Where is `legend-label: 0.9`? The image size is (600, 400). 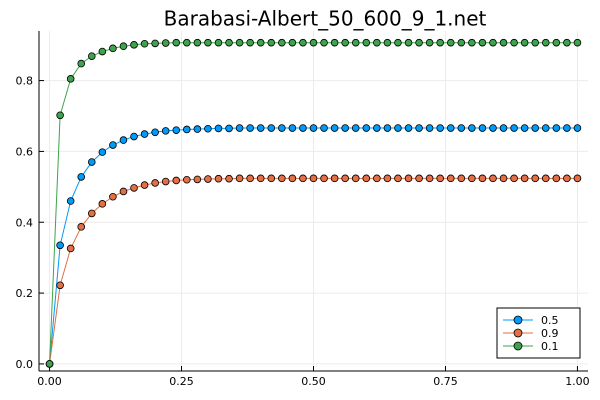 legend-label: 0.9 is located at coordinates (550, 333).